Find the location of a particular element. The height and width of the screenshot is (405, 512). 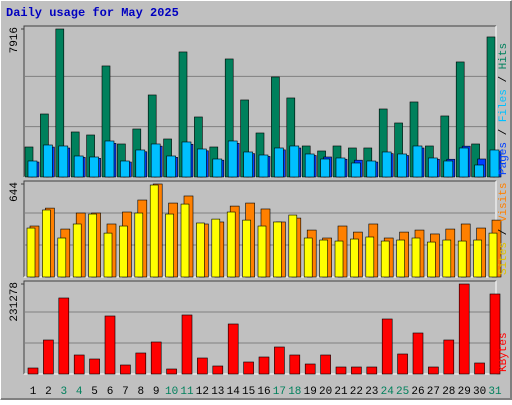

x-tick-label: 11 is located at coordinates (187, 392).